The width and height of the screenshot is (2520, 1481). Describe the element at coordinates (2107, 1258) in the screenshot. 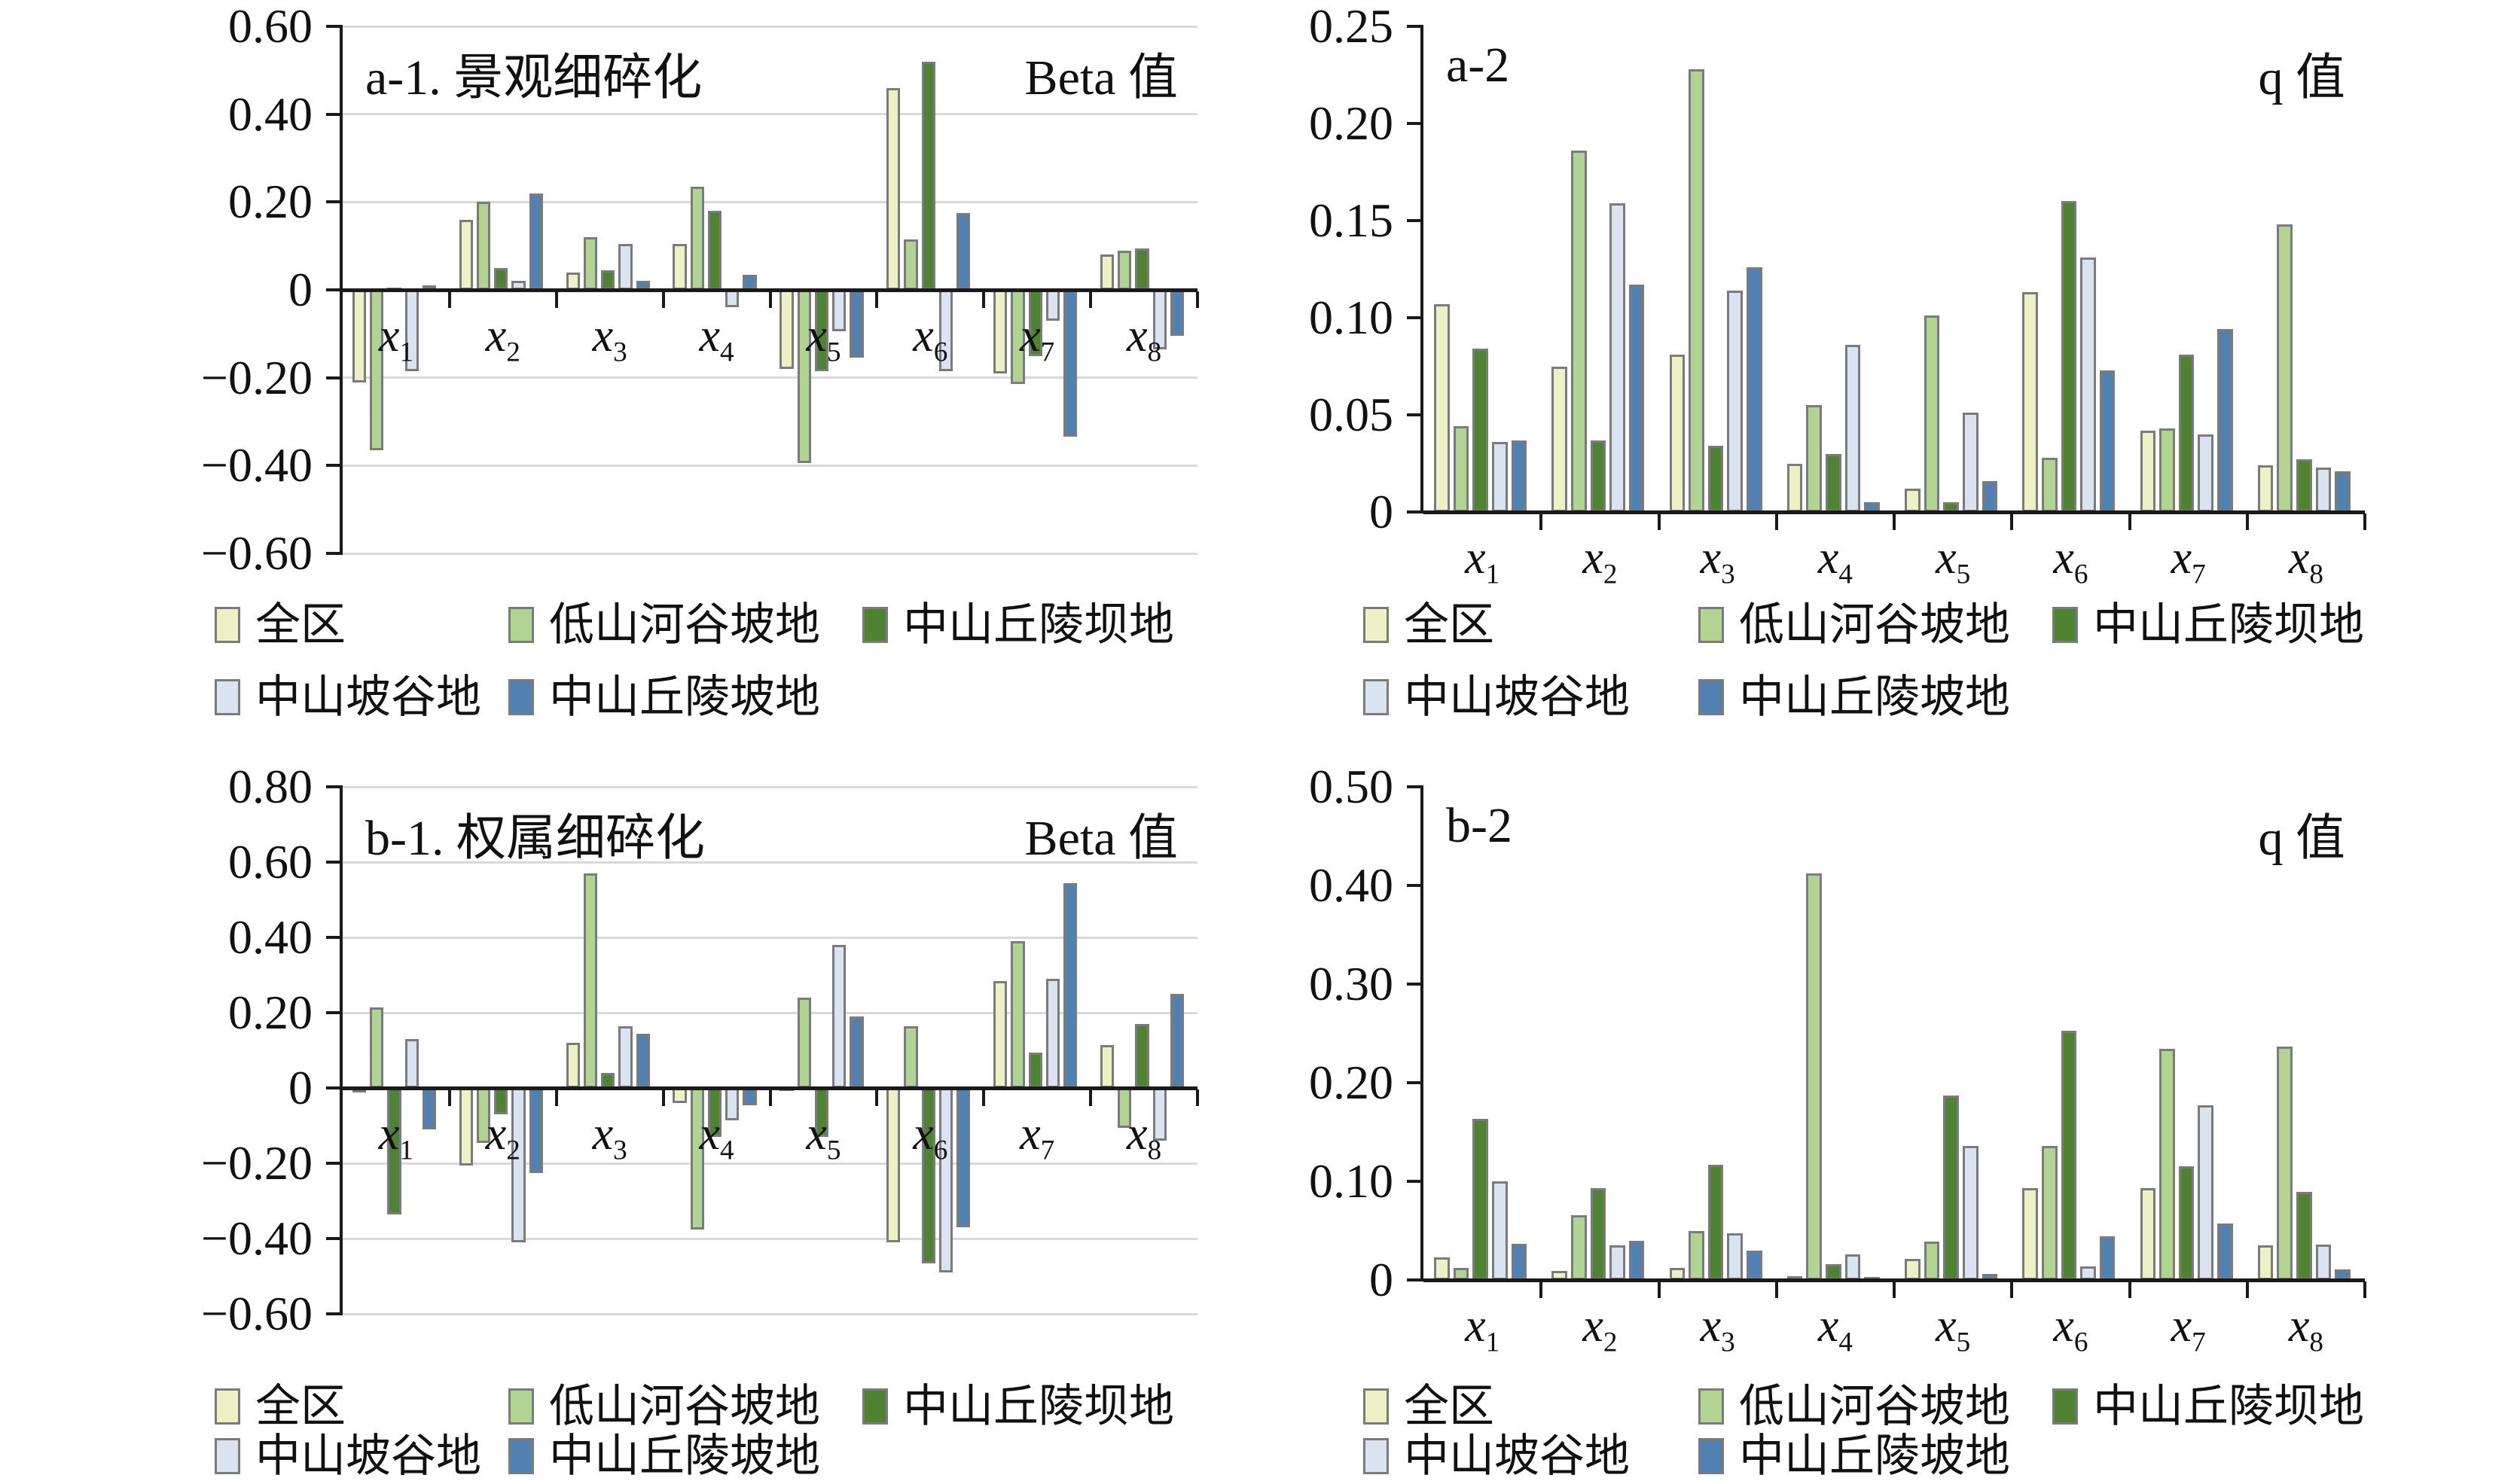

I see `bar-b2-s4-x6` at that location.